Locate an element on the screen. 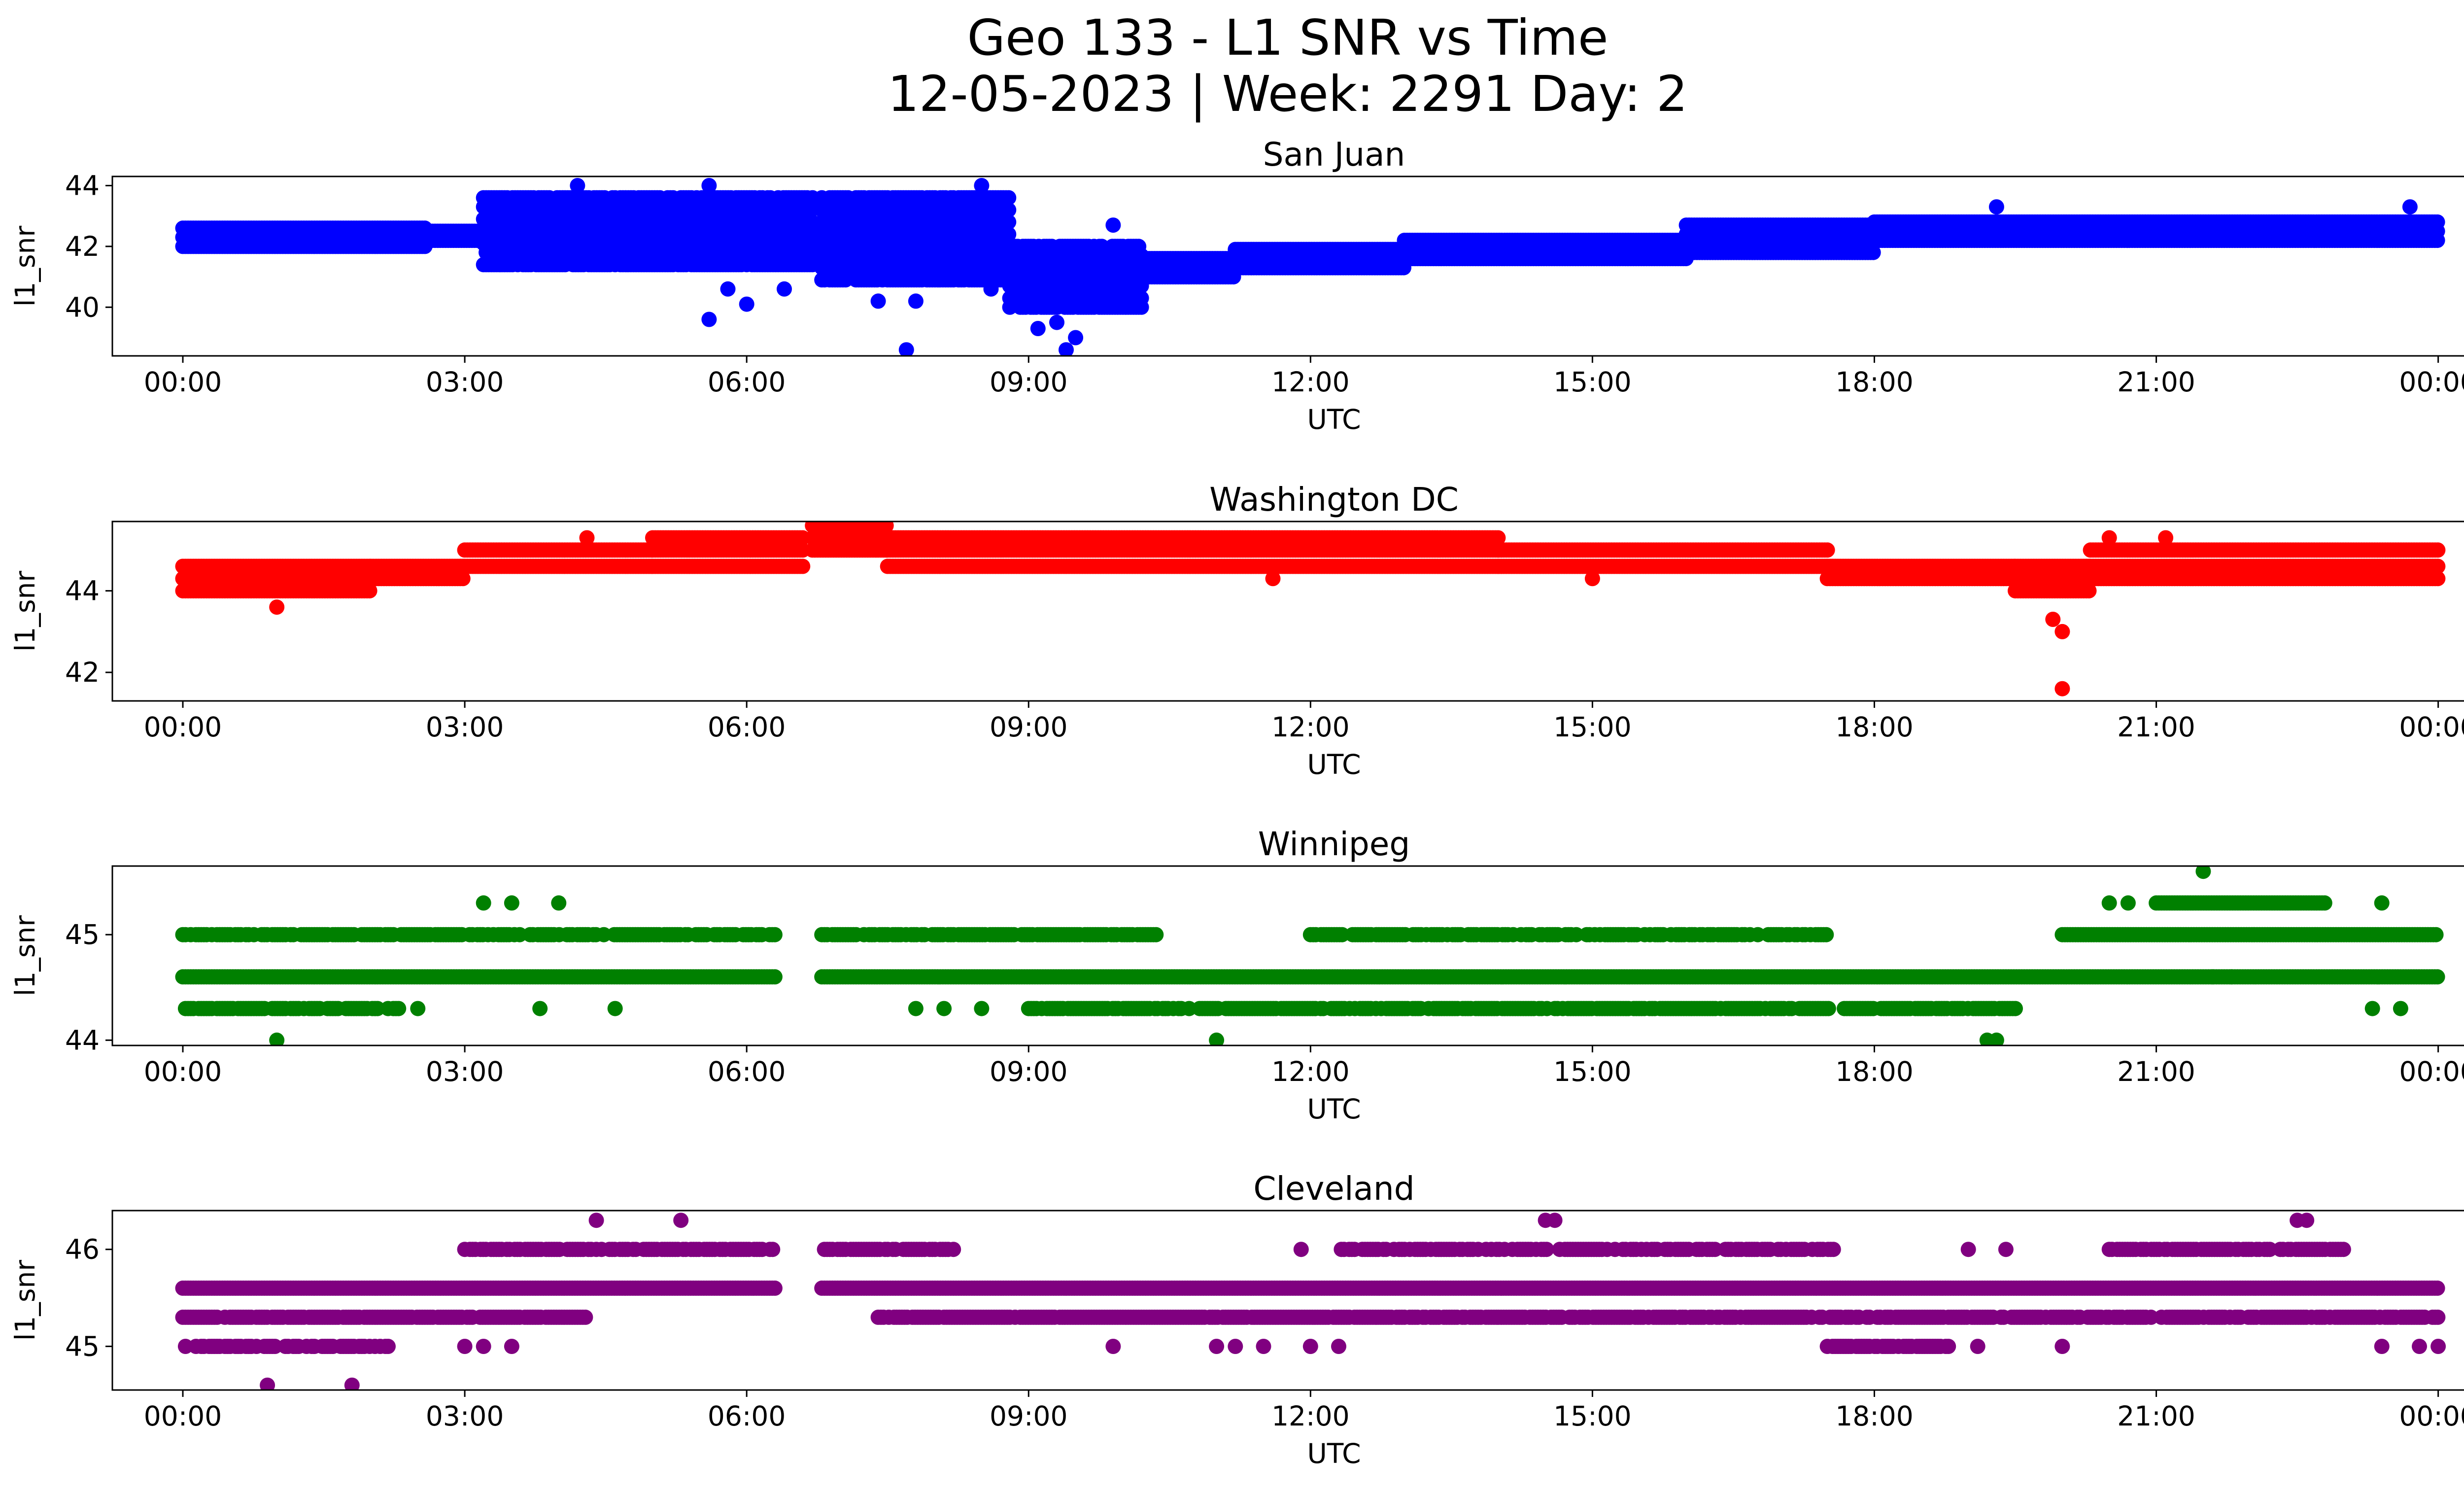  x-tick-label: 09:00 is located at coordinates (1029, 382).